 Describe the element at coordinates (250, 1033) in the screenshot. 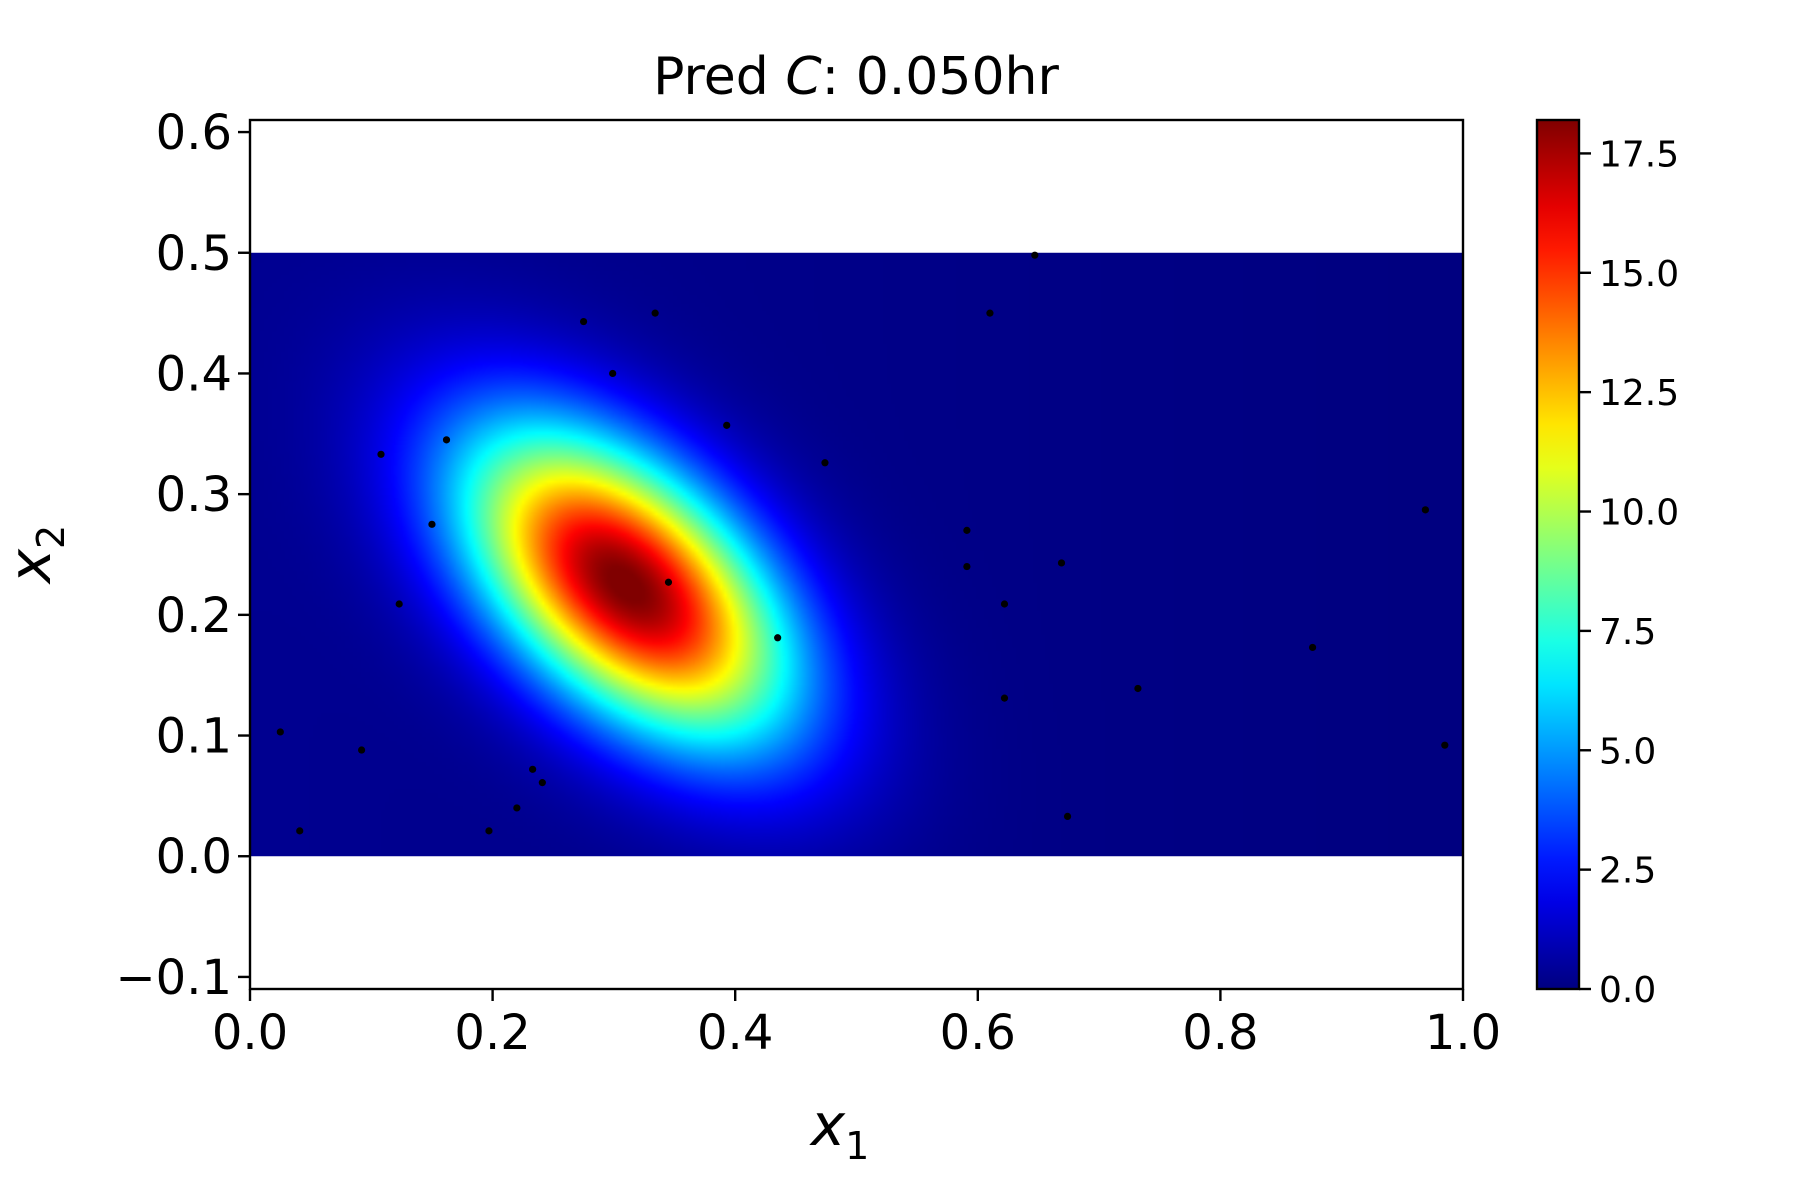

I see `x-tick-label-0: 0.0` at that location.